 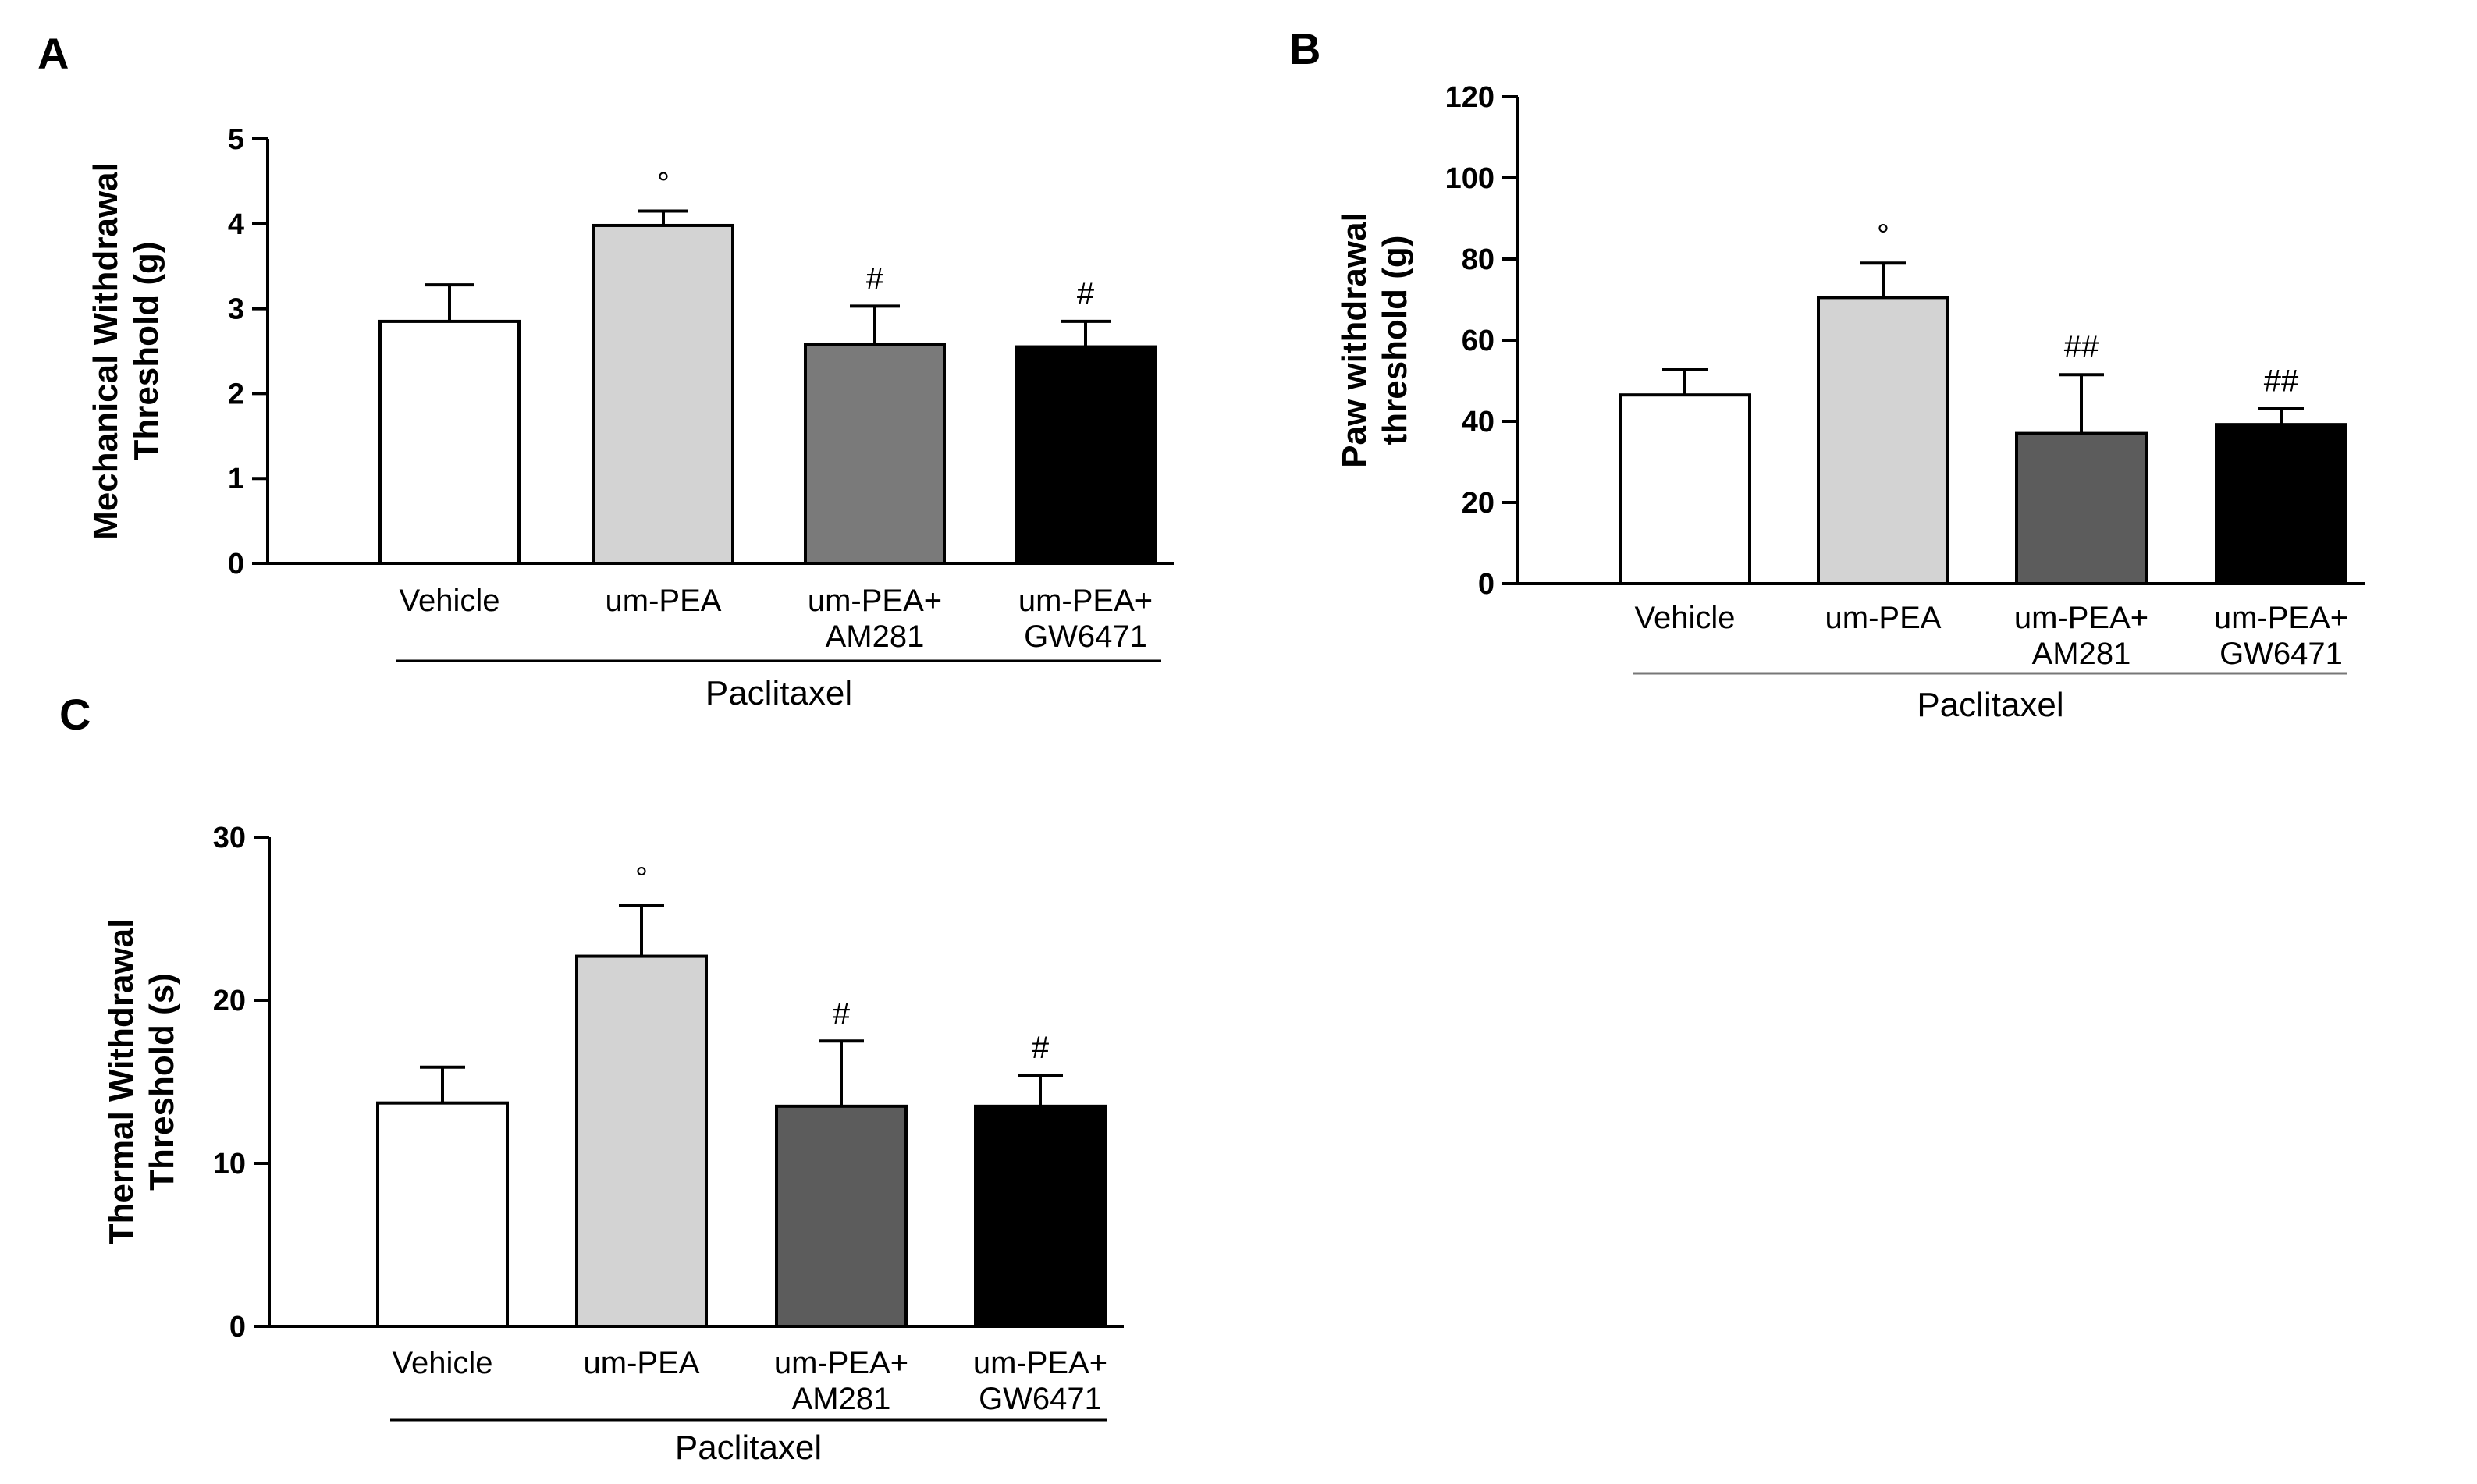 What do you see at coordinates (1354, 340) in the screenshot?
I see `y-axis-label-line: Paw withdrawal` at bounding box center [1354, 340].